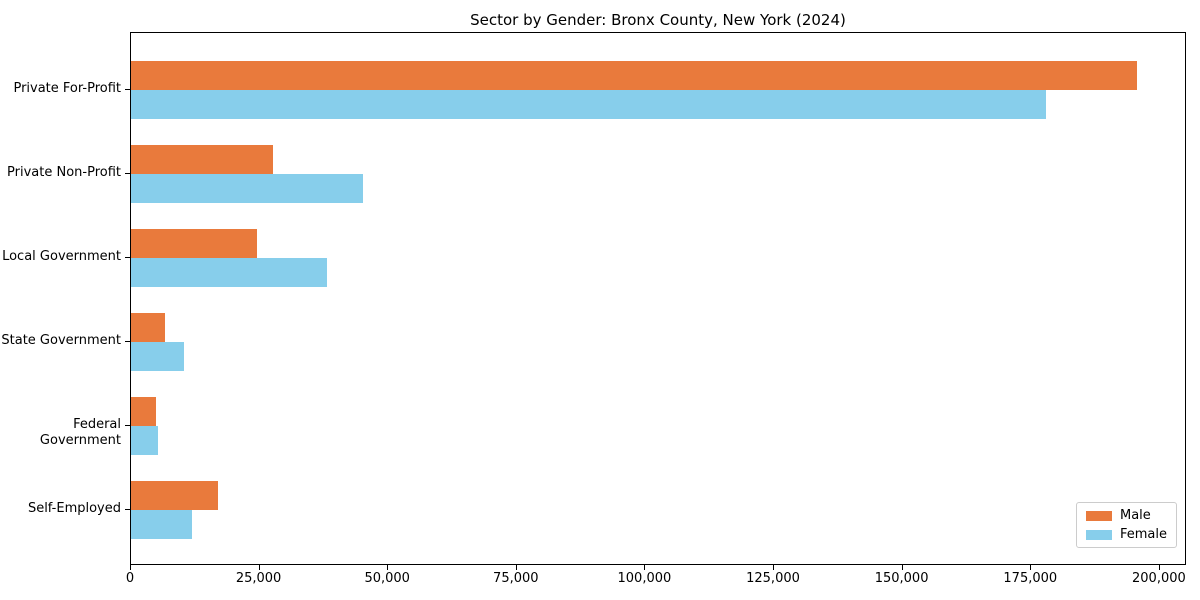 Image resolution: width=1200 pixels, height=600 pixels. Describe the element at coordinates (1159, 578) in the screenshot. I see `x-axis-tick-label: 200,000` at that location.